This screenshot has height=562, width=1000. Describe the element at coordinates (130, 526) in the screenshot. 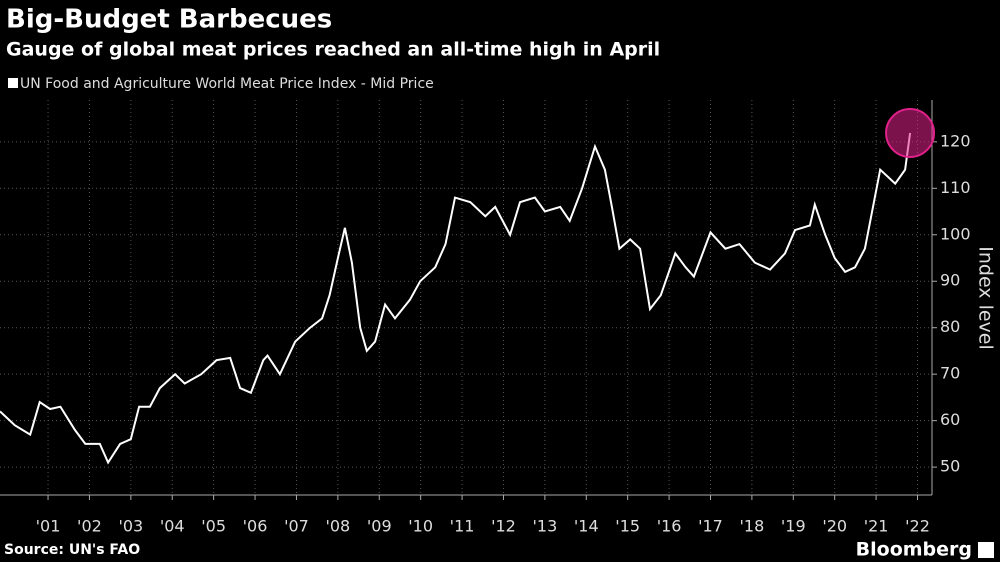

I see `x-tick-label: '03` at that location.